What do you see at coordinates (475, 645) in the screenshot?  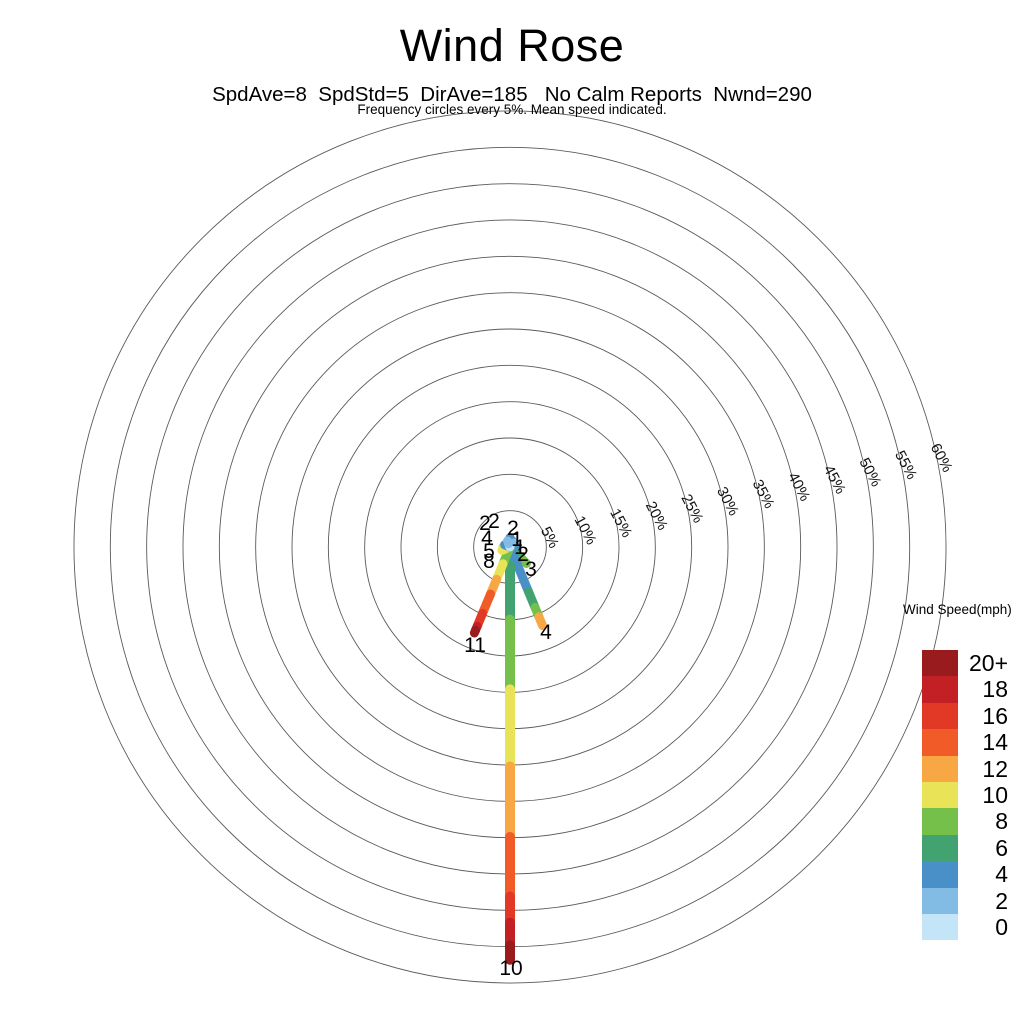 I see `mean-speed-label-SSW: 11` at bounding box center [475, 645].